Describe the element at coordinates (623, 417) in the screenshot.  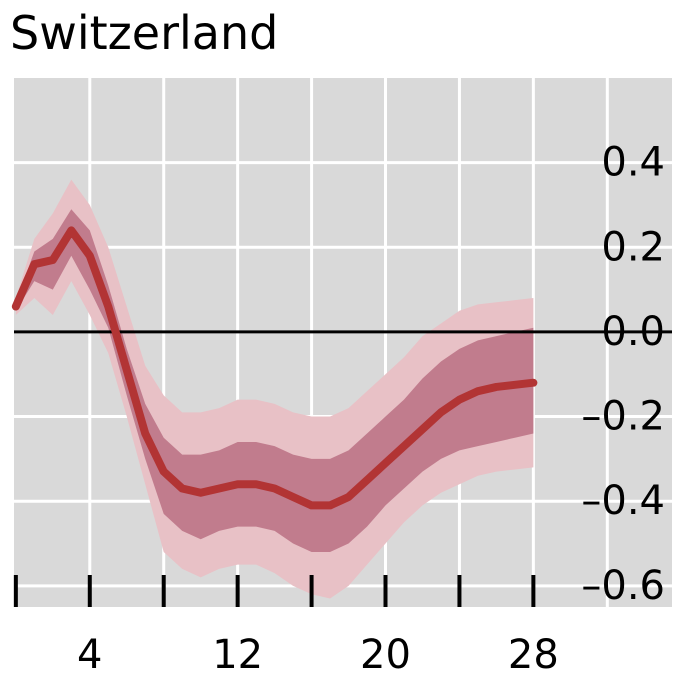
I see `y-tick-label: –0.2` at that location.